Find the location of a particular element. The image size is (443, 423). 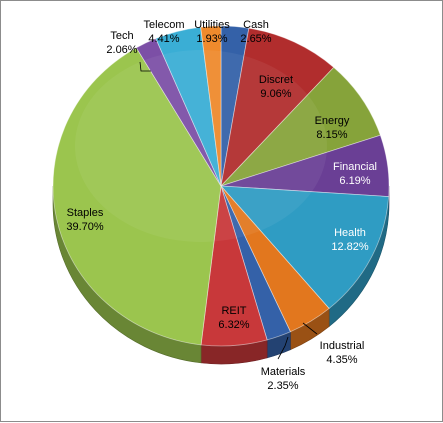

label-value-energy: 8.15% is located at coordinates (331, 135).